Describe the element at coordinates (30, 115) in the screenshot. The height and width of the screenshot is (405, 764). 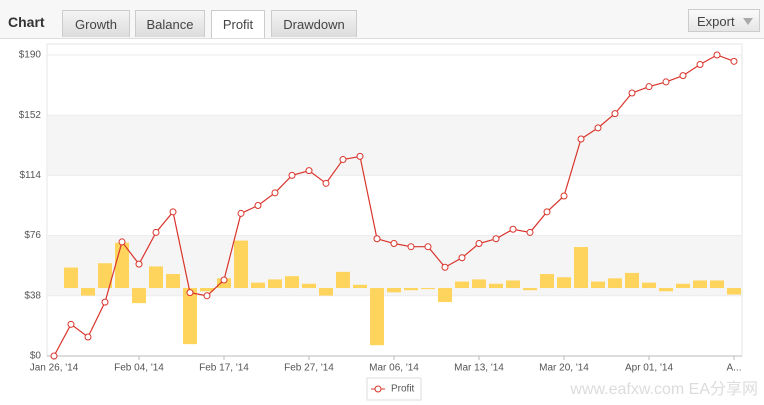
I see `y-tick-label: $152` at that location.